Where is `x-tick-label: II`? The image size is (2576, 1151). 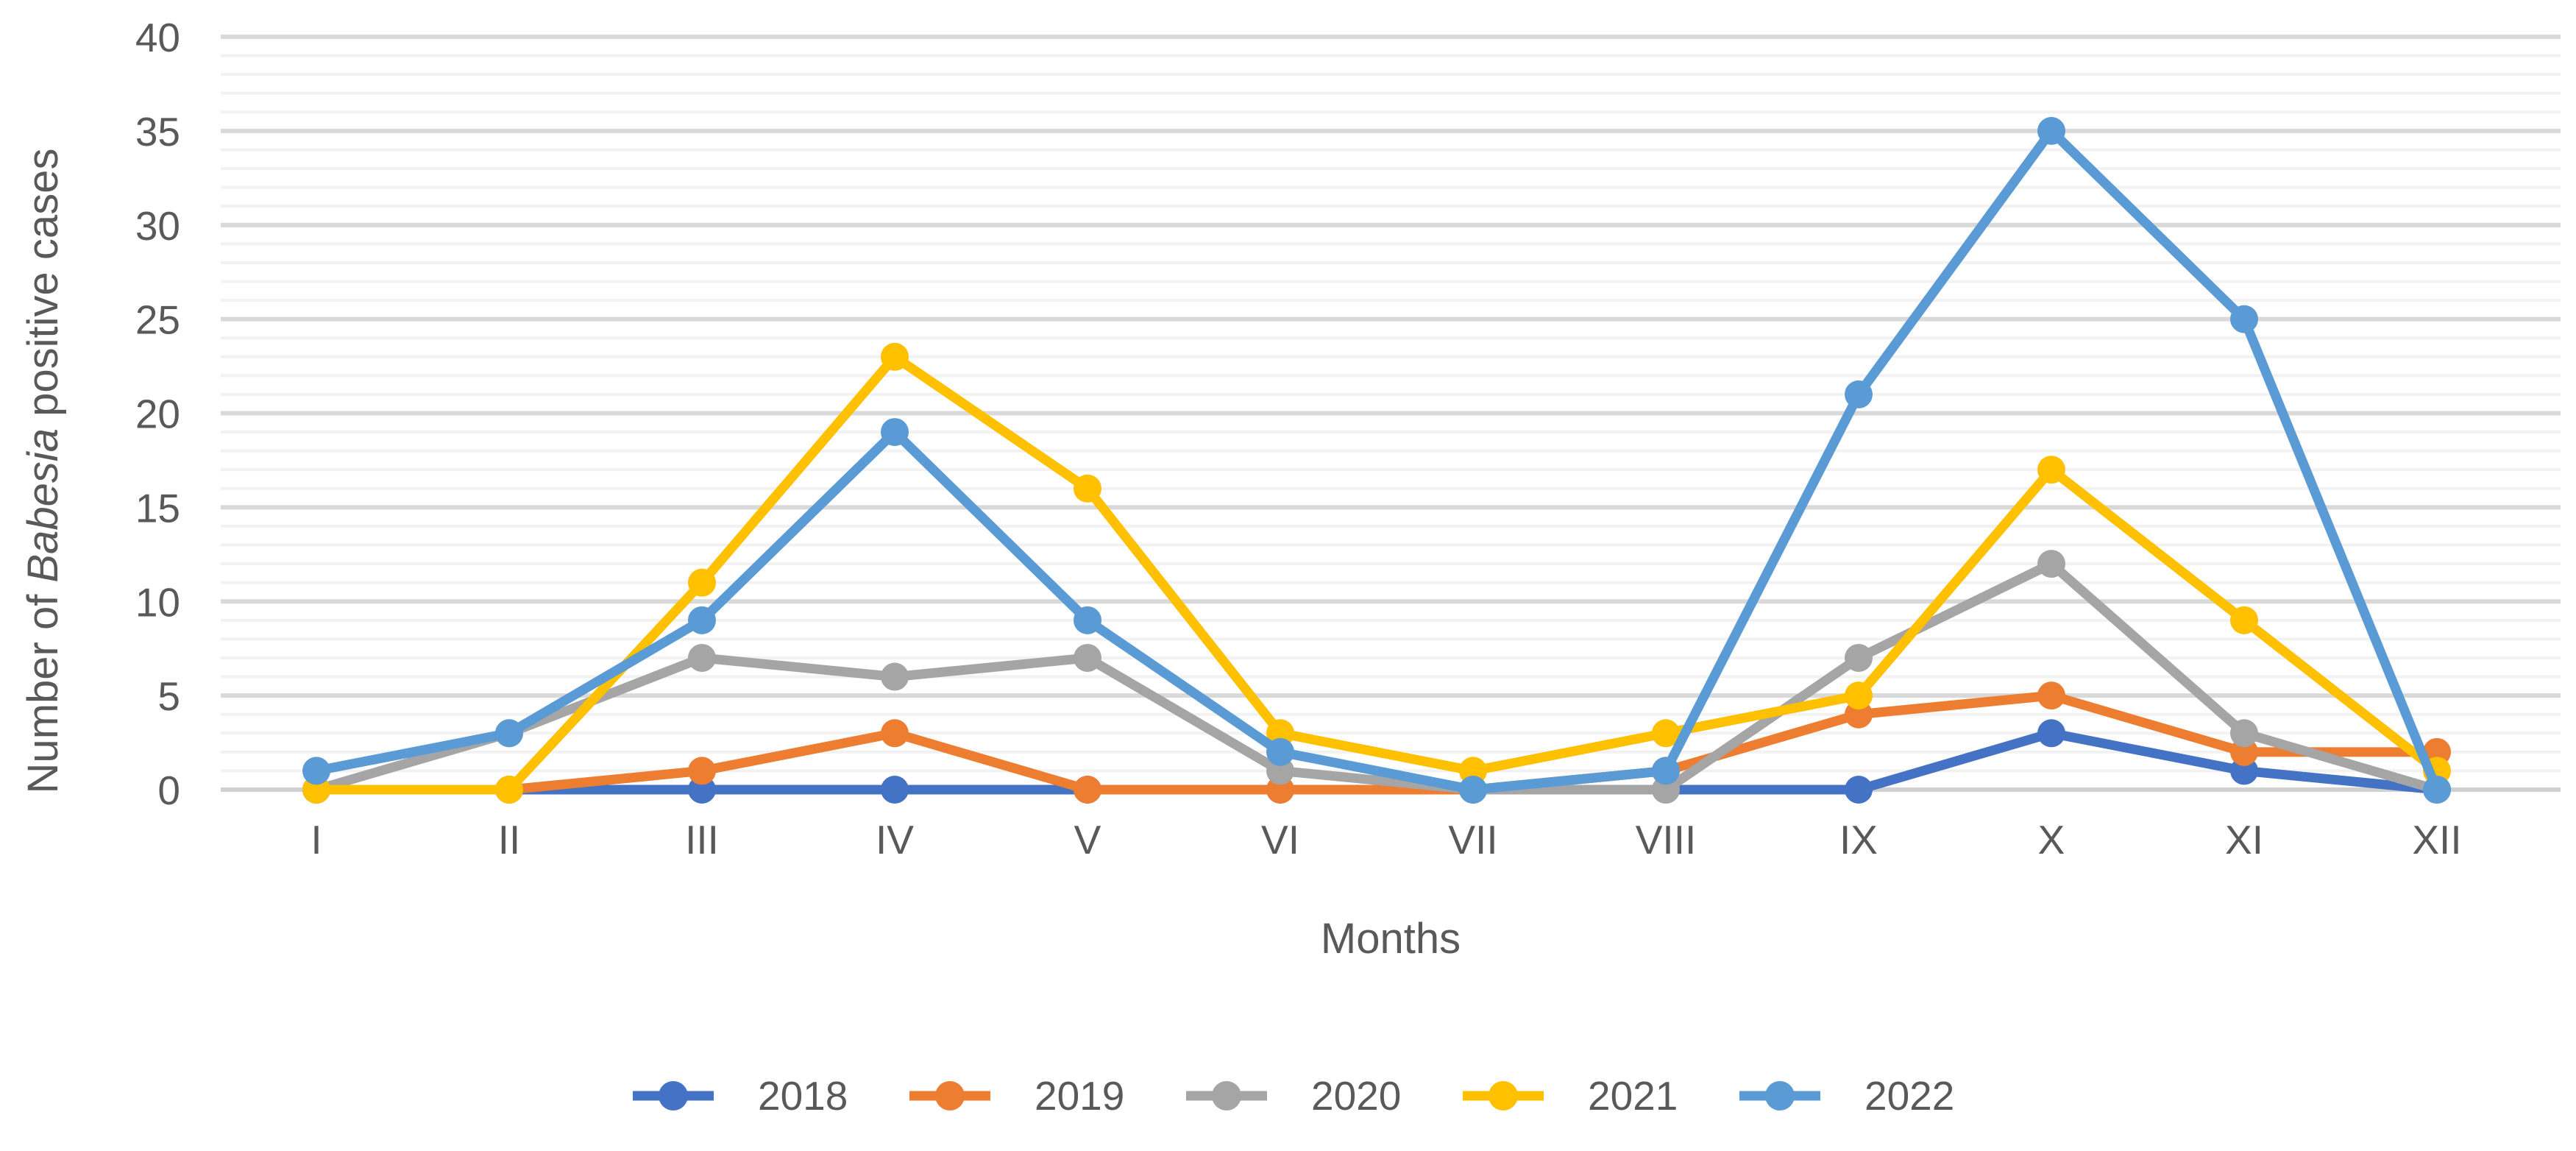
x-tick-label: II is located at coordinates (509, 840).